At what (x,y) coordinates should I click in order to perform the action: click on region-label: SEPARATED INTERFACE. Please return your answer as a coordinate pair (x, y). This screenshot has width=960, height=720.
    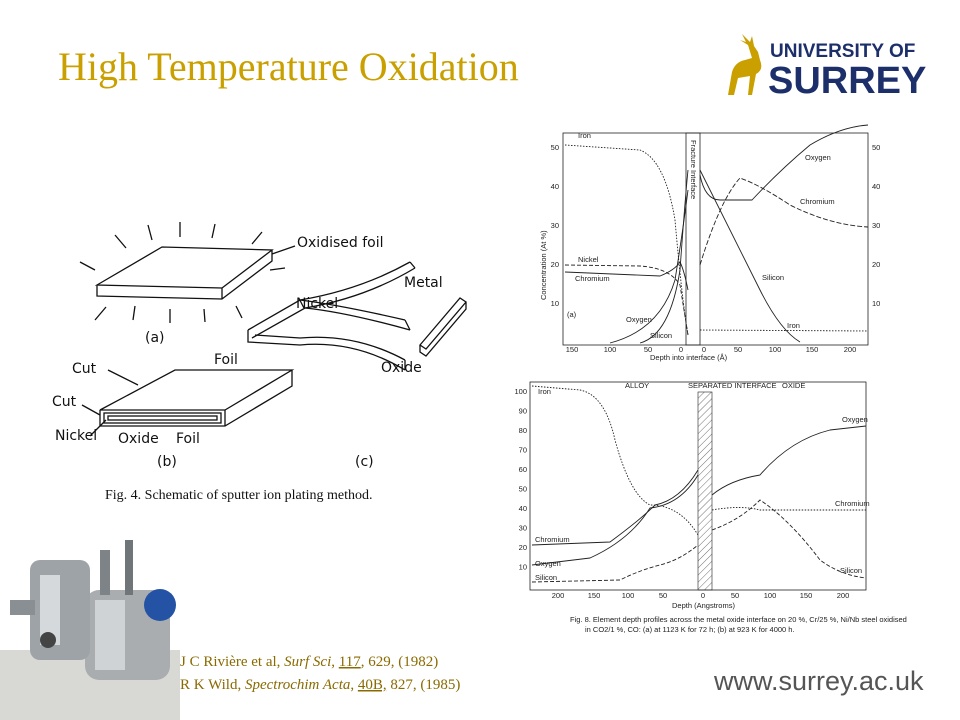
    Looking at the image, I should click on (732, 385).